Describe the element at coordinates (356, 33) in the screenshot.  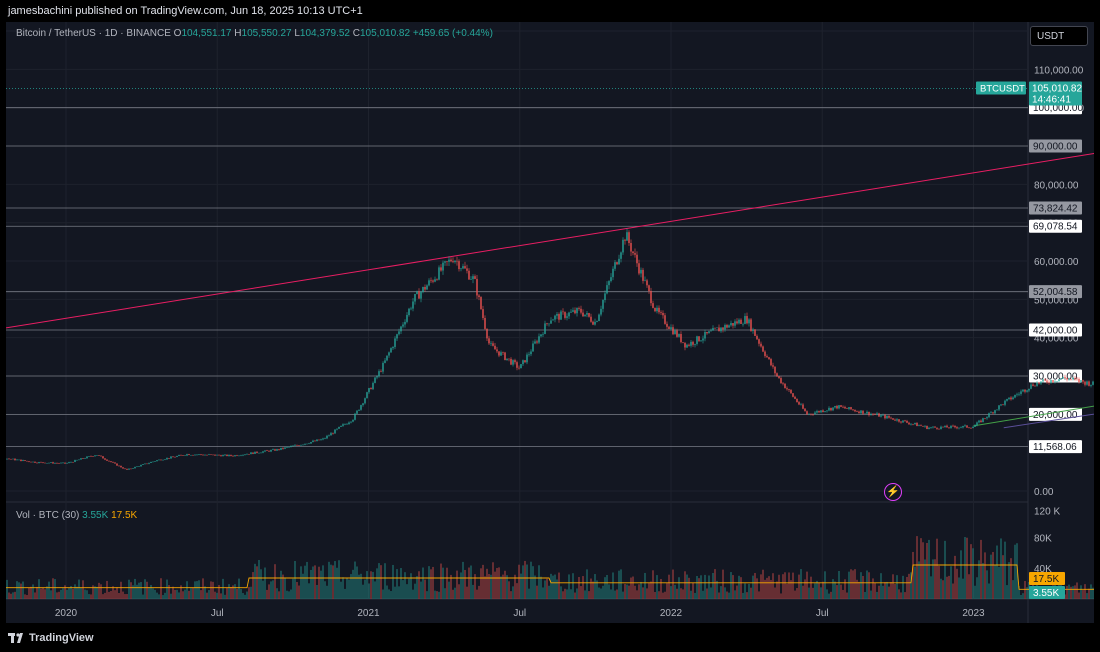
I see `close-label: C` at that location.